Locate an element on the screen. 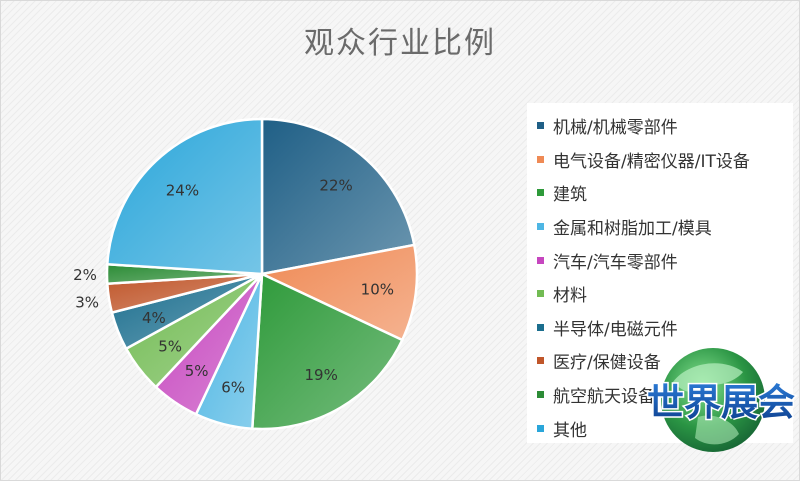 The width and height of the screenshot is (800, 481). legend-item: 金属和树脂加工/模具 is located at coordinates (665, 227).